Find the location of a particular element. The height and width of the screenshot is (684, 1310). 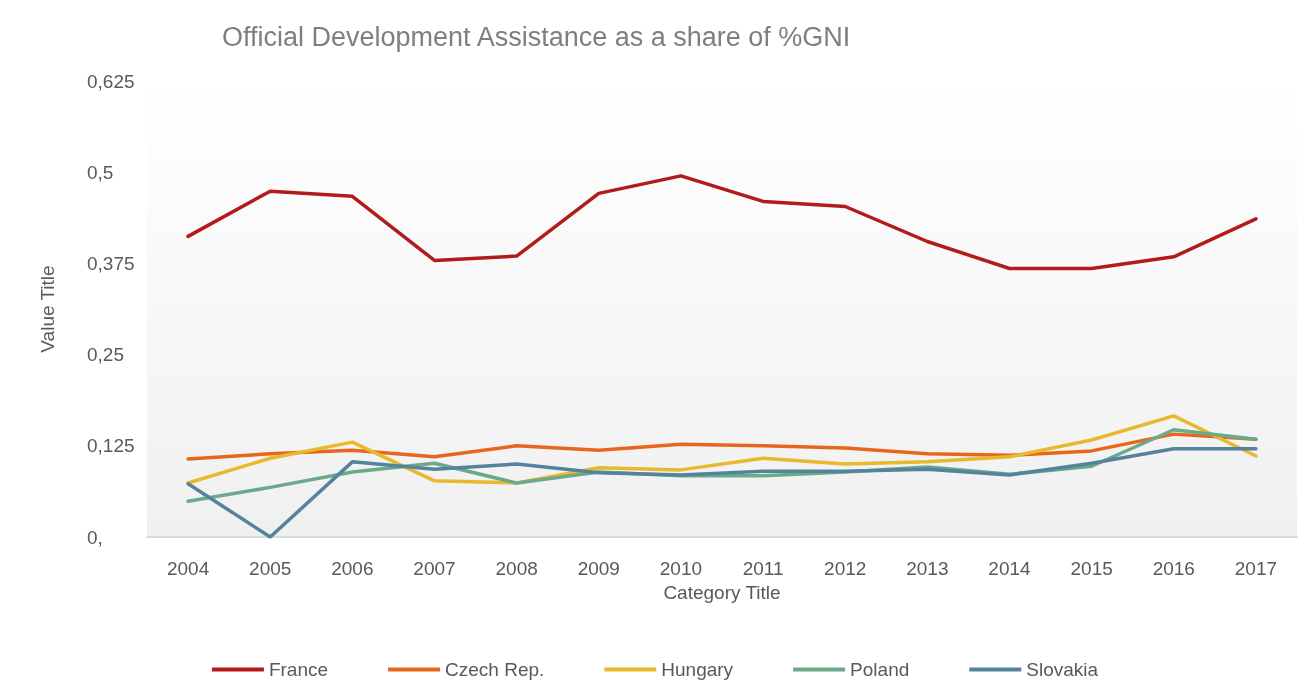

x-tick-label: 2009 is located at coordinates (598, 568).